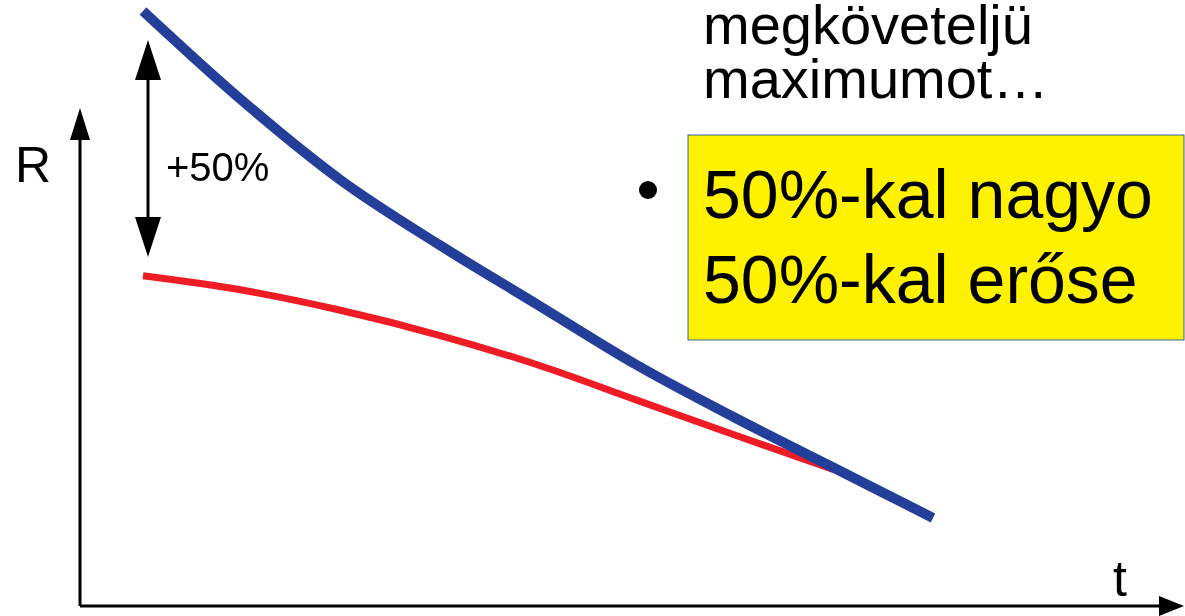  Describe the element at coordinates (928, 194) in the screenshot. I see `annotation: 50%-kal nagyo` at that location.